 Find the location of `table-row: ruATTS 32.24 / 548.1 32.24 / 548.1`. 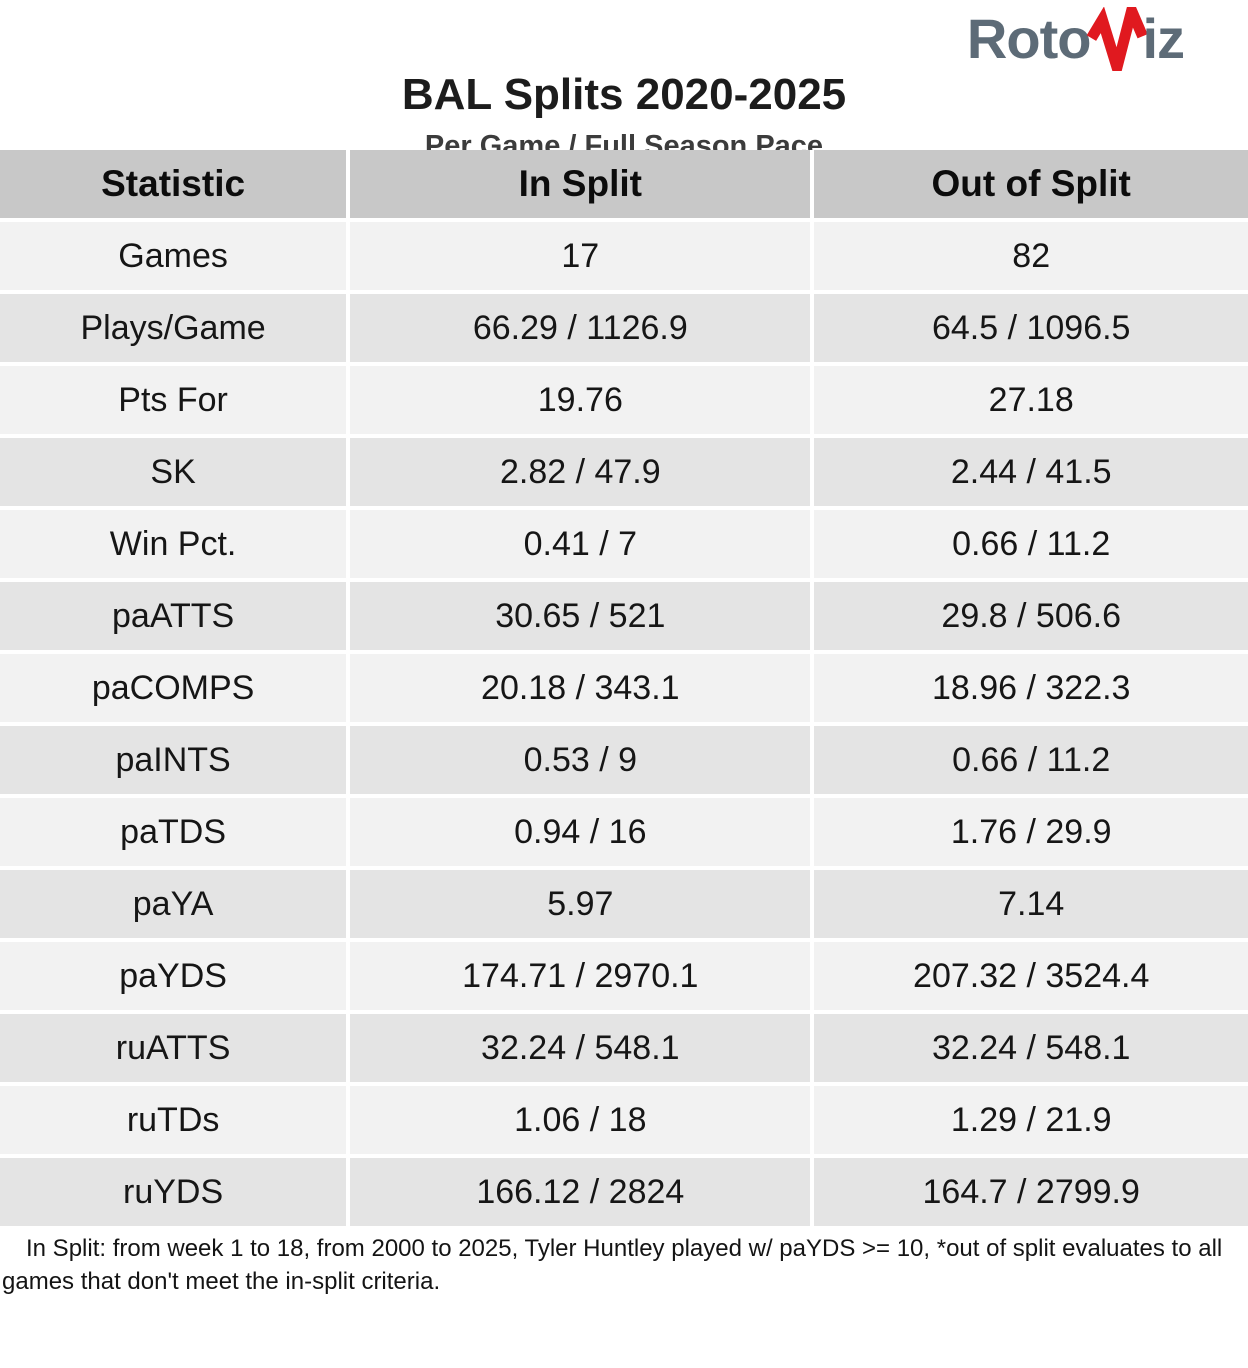

table-row: ruATTS 32.24 / 548.1 32.24 / 548.1 is located at coordinates (624, 1048).